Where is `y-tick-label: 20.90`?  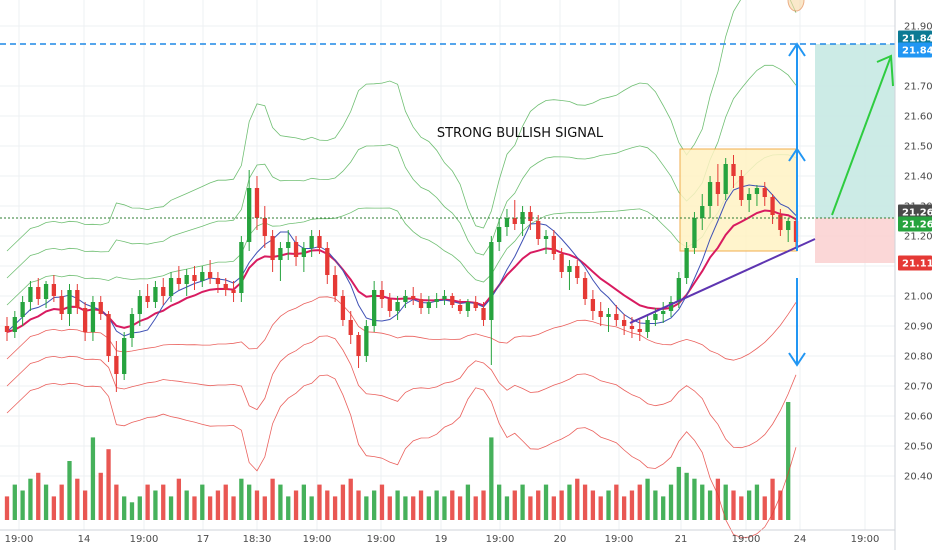 y-tick-label: 20.90 is located at coordinates (918, 327).